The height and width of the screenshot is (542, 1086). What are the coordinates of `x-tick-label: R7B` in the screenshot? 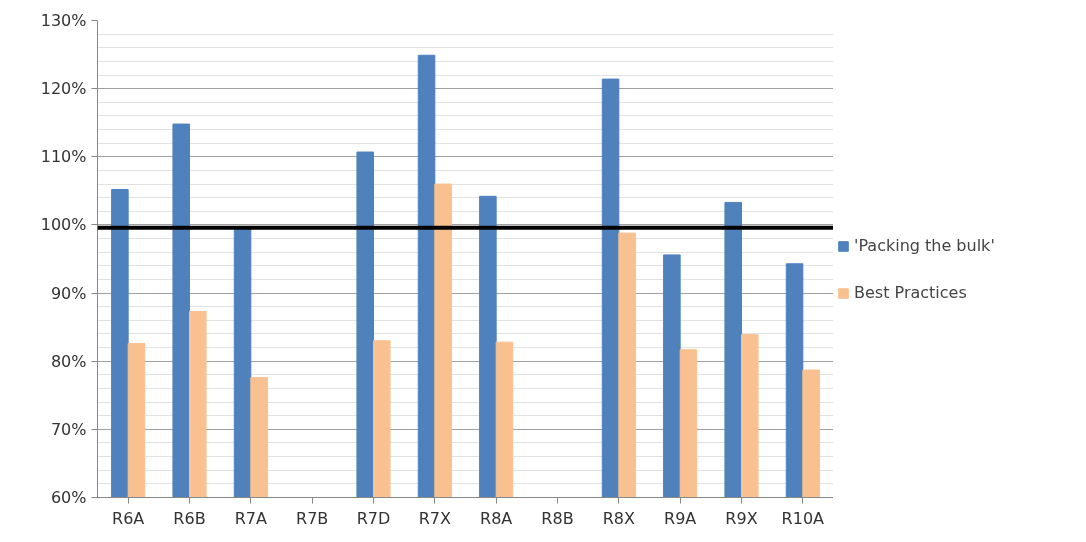 It's located at (312, 518).